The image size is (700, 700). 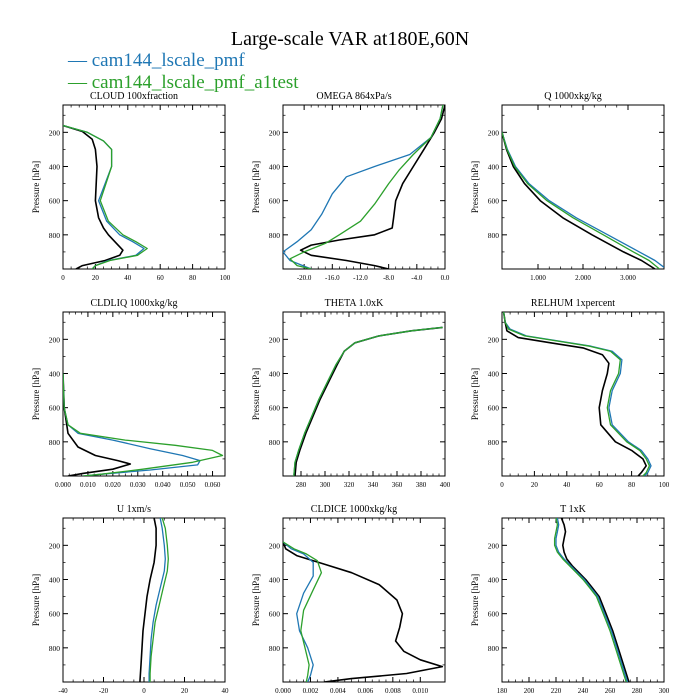 I want to click on x-tick-label: 400, so click(x=445, y=485).